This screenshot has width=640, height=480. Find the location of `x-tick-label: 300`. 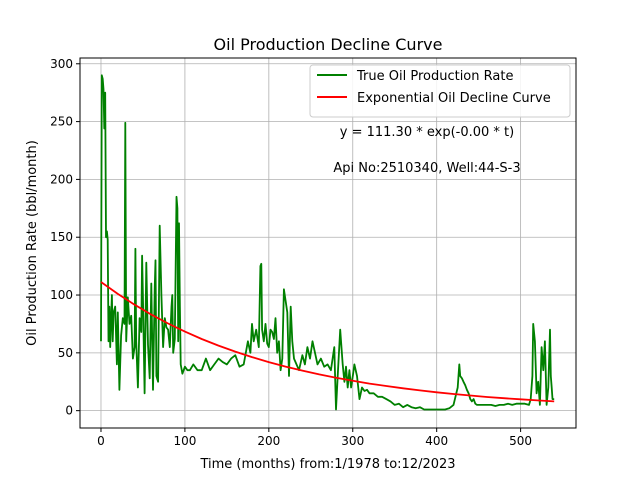

x-tick-label: 300 is located at coordinates (352, 441).